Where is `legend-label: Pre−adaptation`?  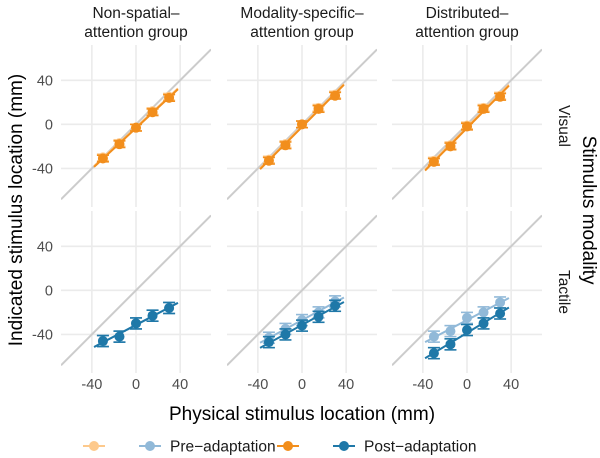
legend-label: Pre−adaptation is located at coordinates (223, 447).